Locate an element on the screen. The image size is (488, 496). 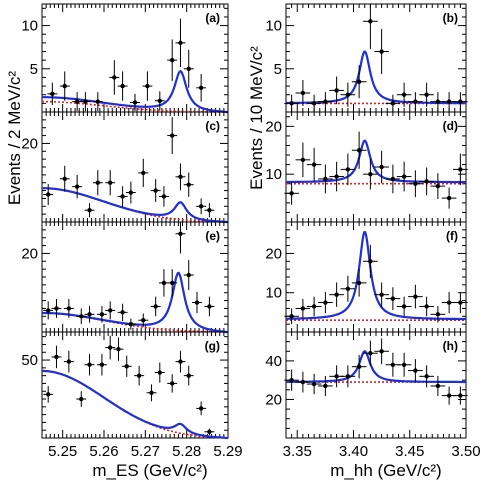
x-tick-label-left: 5.25 is located at coordinates (62, 451).